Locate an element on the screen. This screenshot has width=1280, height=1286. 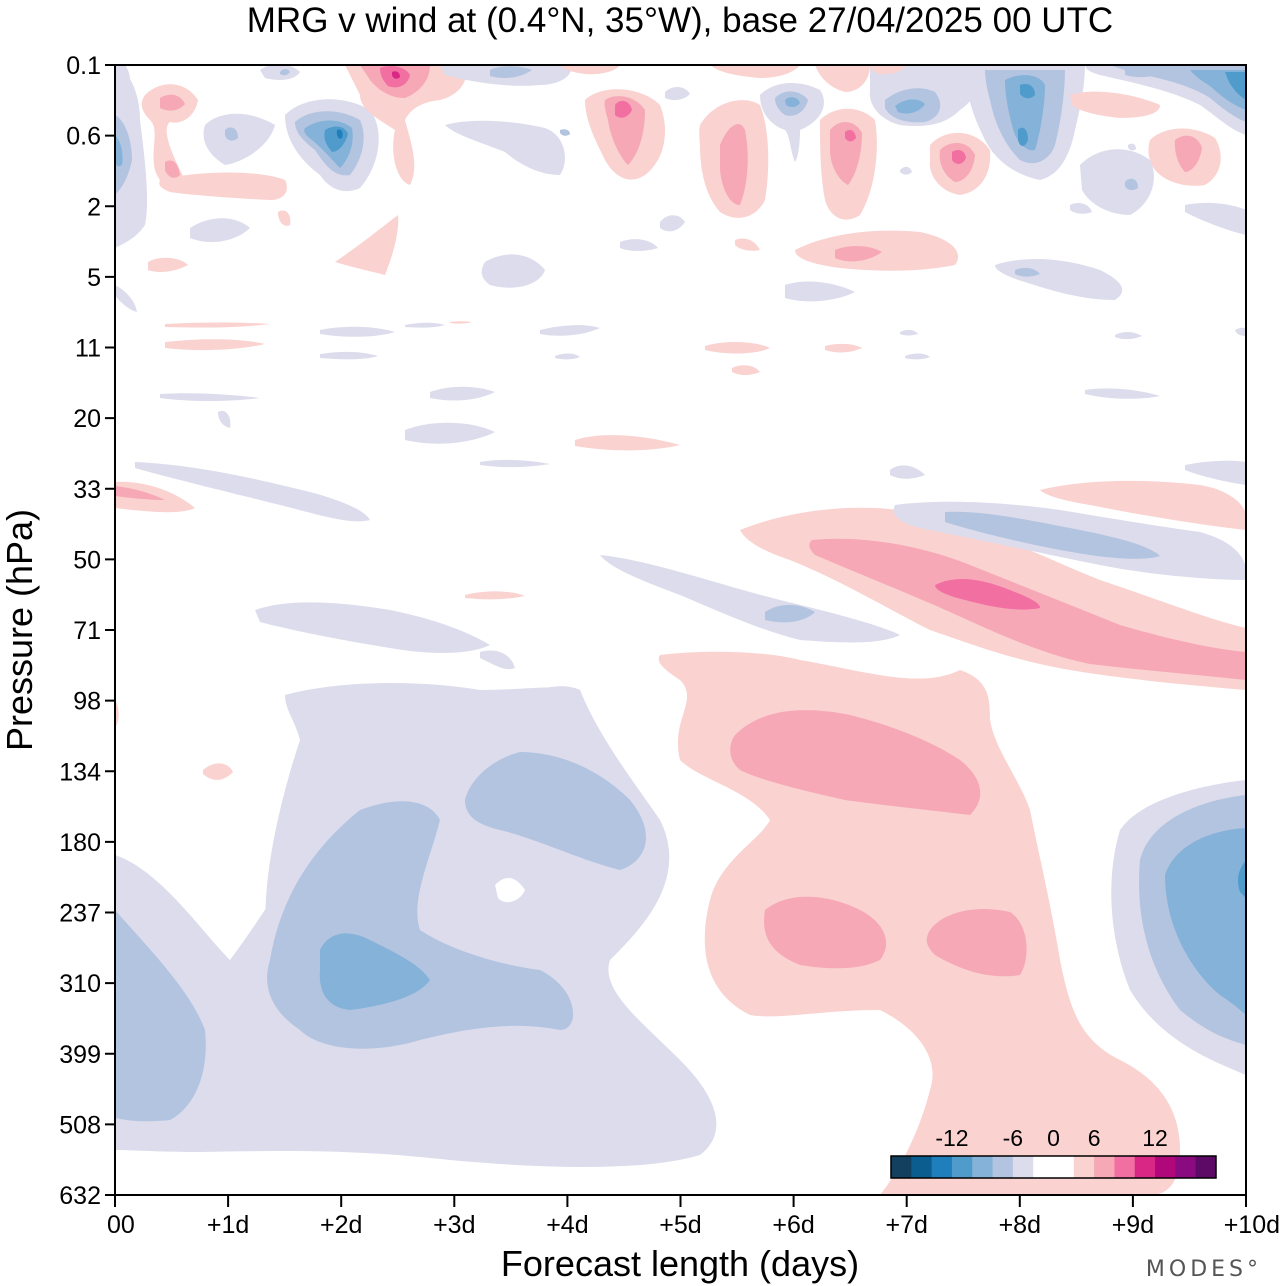
contour-neg-1-inner is located at coordinates (231, 134).